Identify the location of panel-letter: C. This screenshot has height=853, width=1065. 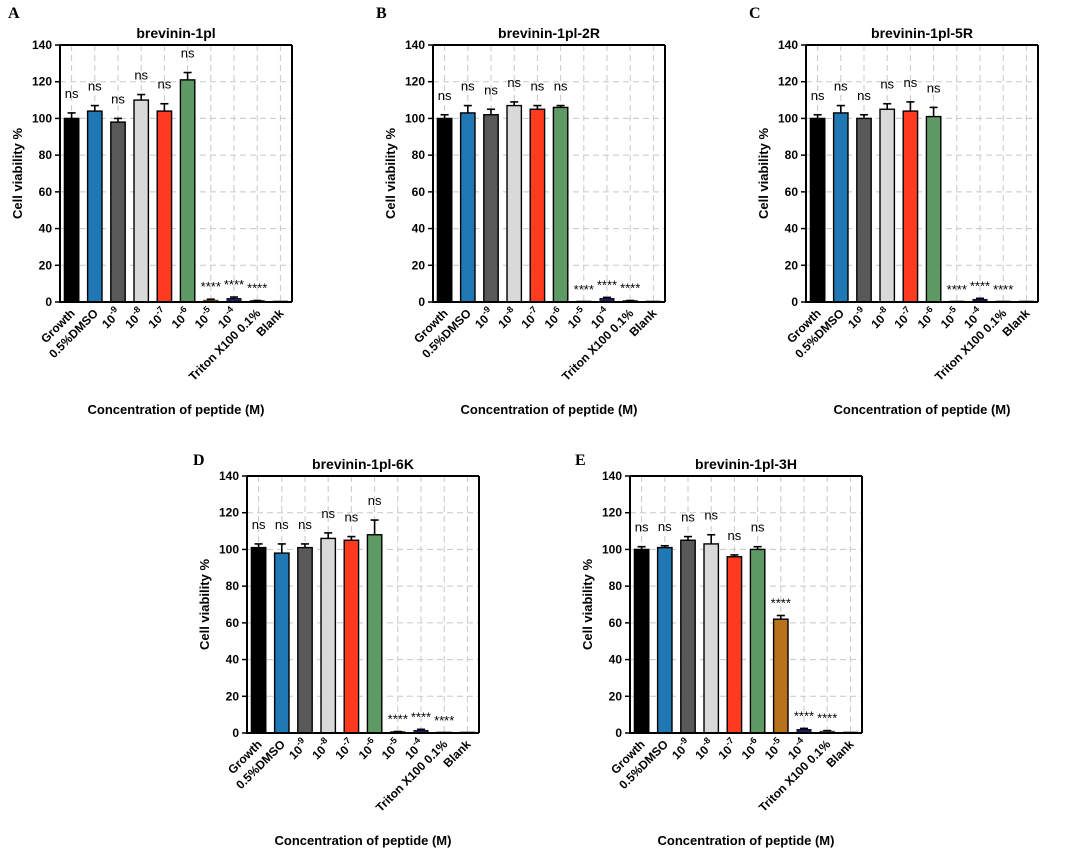
(755, 13).